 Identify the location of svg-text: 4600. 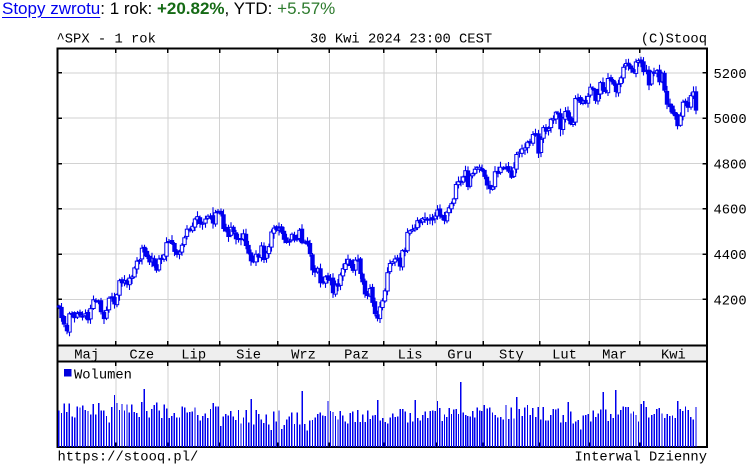
(730, 211).